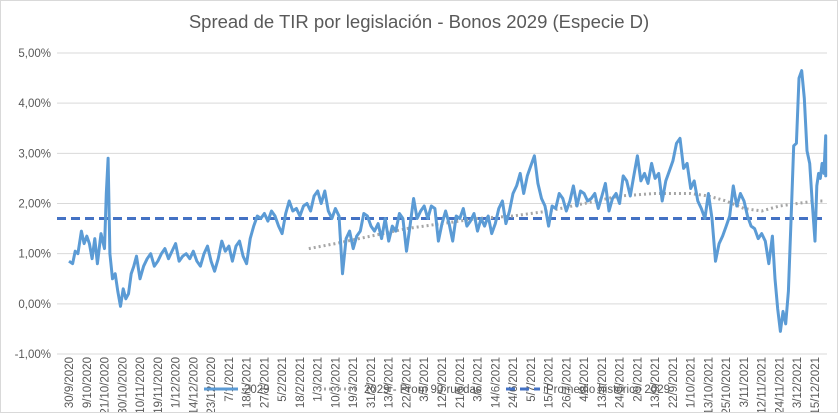 The image size is (838, 413). I want to click on x-tick-label: 9/10/2020, so click(88, 382).